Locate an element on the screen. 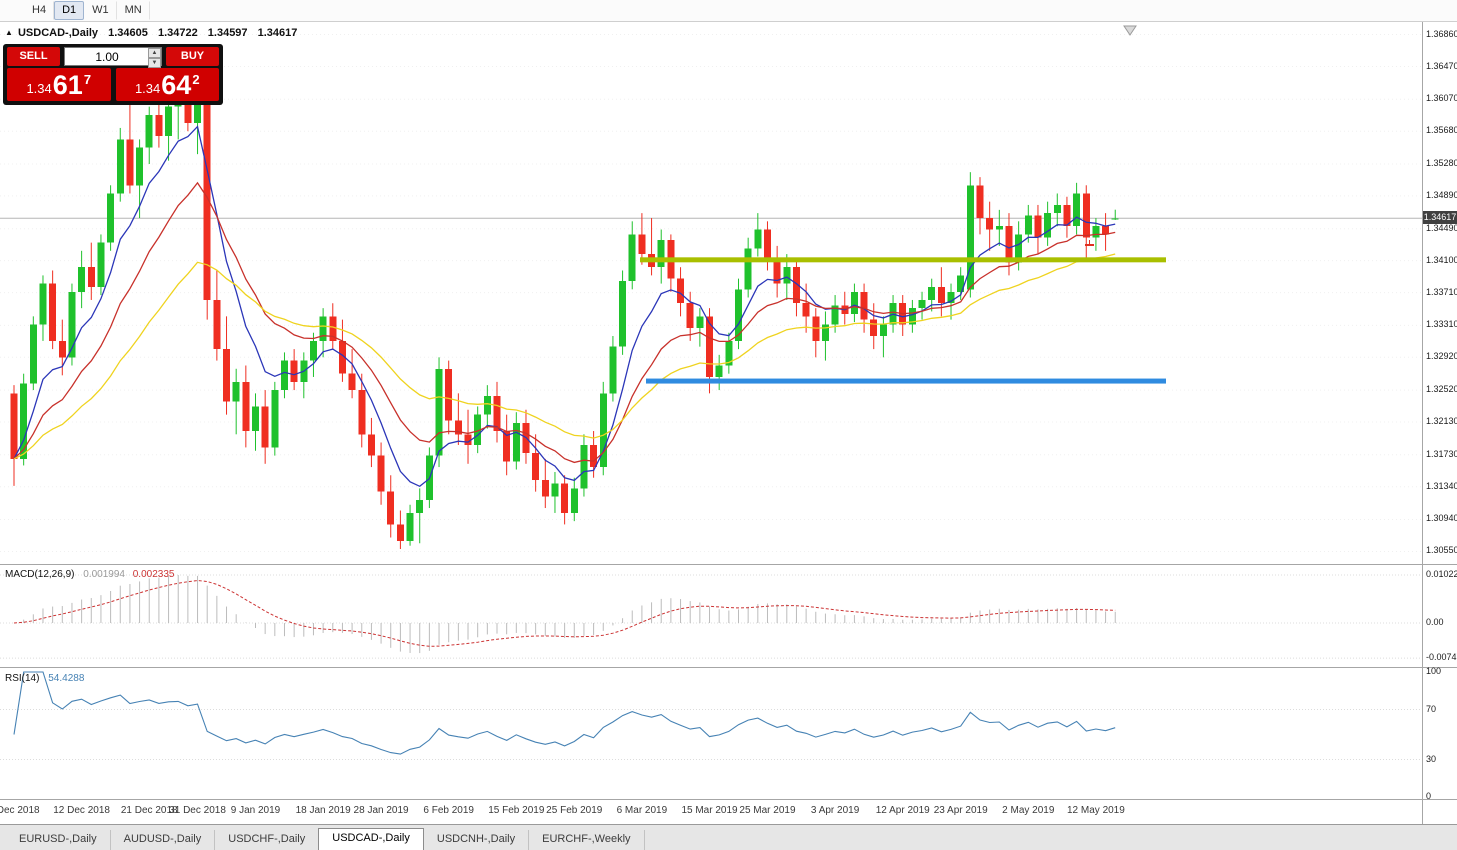  macd-signal-value: 0.002335 is located at coordinates (153, 574).